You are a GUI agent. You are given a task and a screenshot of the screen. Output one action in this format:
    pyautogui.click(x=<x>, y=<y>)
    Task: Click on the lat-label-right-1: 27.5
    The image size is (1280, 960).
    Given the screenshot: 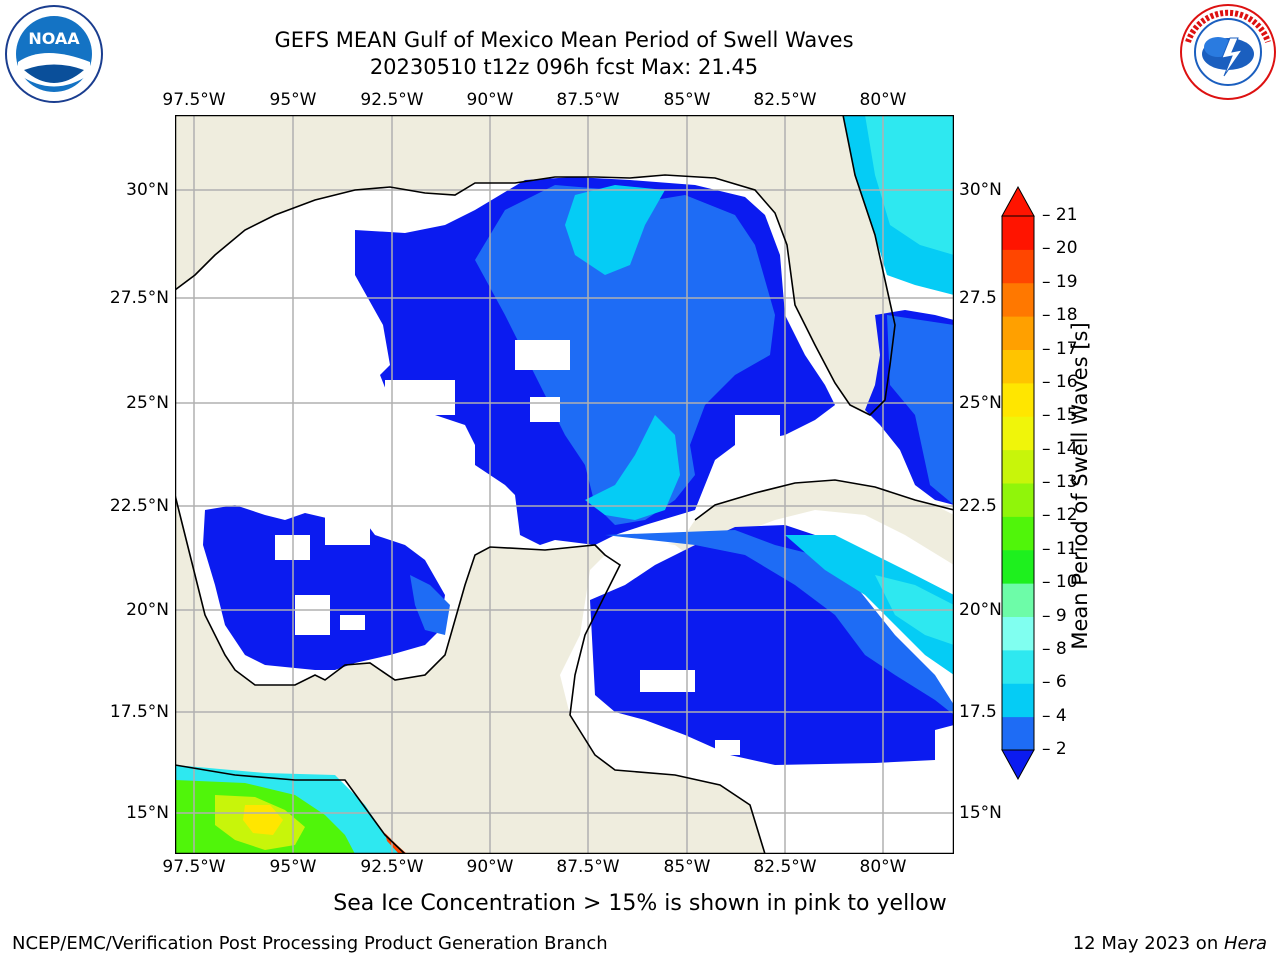 What is the action you would take?
    pyautogui.click(x=978, y=298)
    